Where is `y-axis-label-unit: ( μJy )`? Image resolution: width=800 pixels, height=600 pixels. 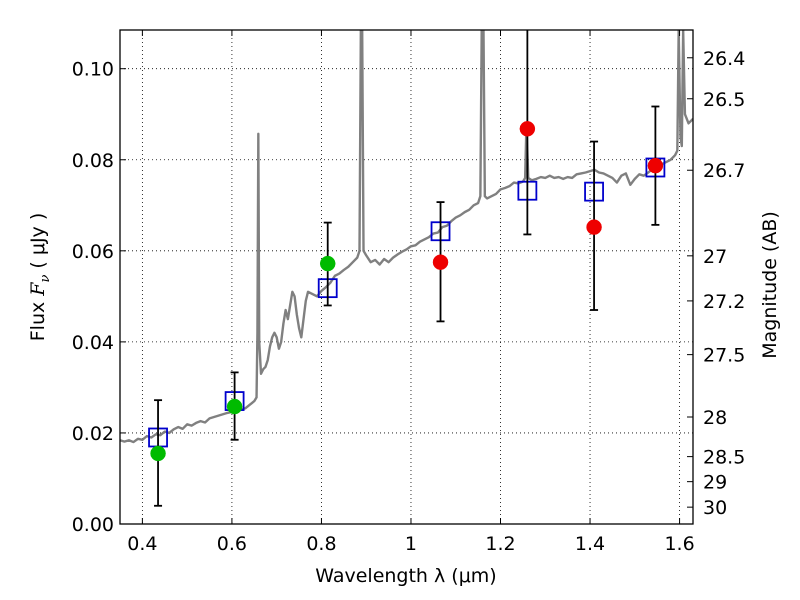 y-axis-label-unit: ( μJy ) is located at coordinates (38, 244).